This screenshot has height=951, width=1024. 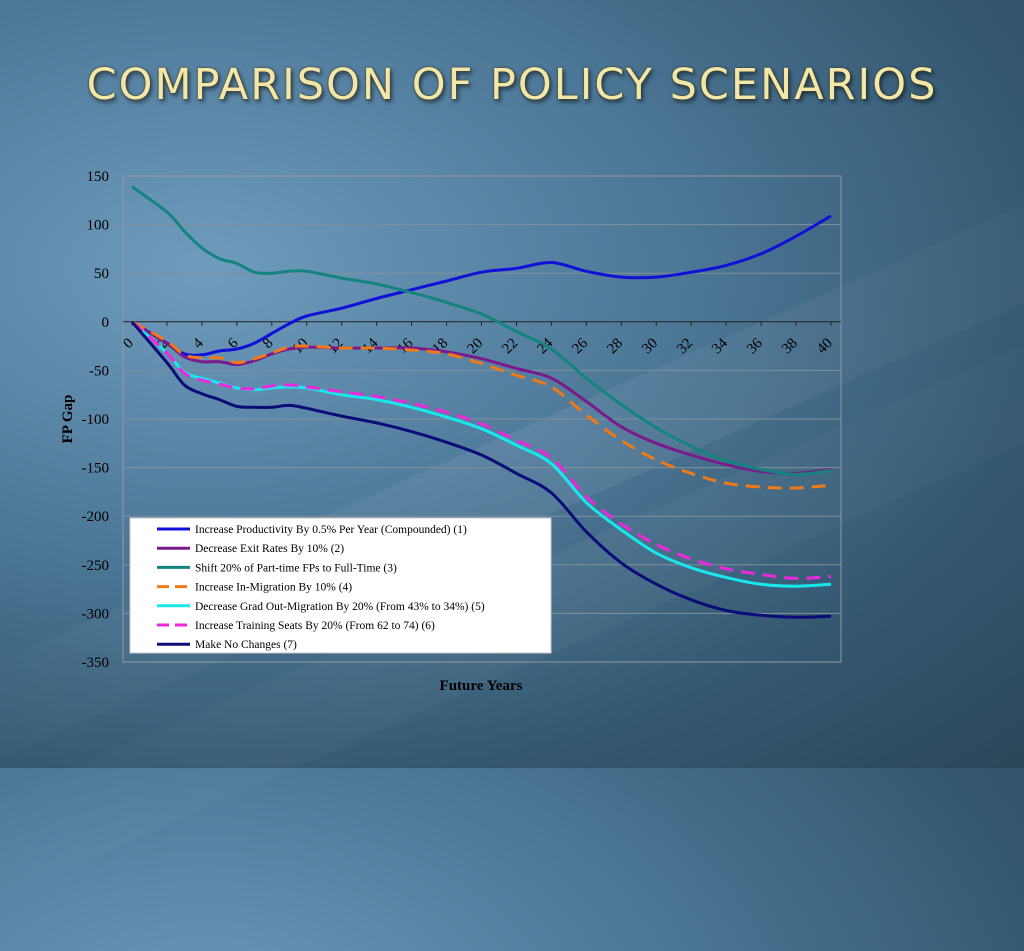 What do you see at coordinates (96, 566) in the screenshot?
I see `y-tick-label: -250` at bounding box center [96, 566].